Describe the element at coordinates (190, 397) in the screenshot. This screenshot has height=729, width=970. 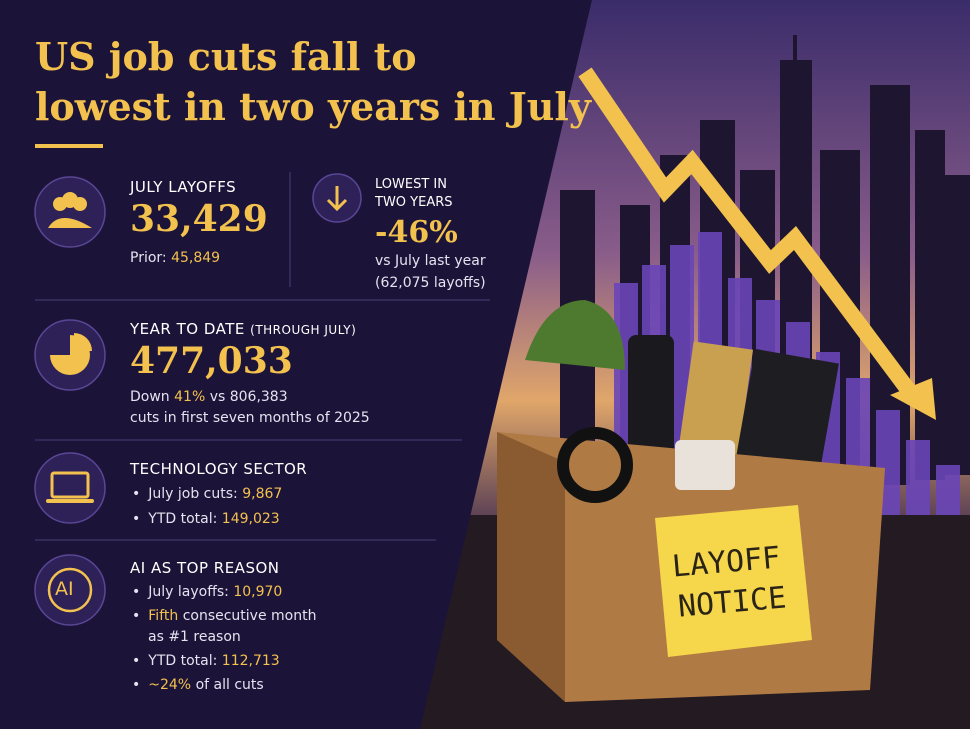
I see `highlight: 41%` at that location.